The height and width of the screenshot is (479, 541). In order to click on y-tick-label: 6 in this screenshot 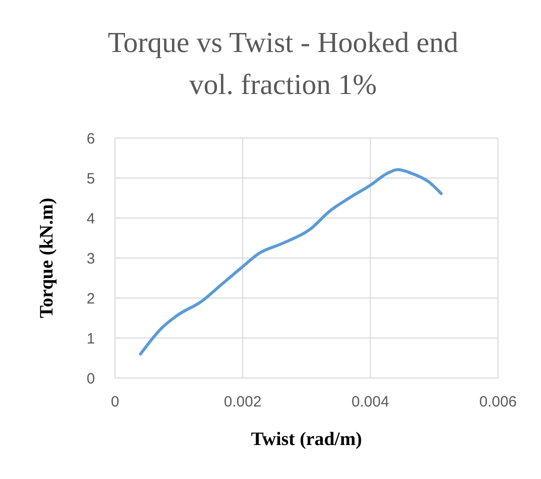, I will do `click(90, 139)`.